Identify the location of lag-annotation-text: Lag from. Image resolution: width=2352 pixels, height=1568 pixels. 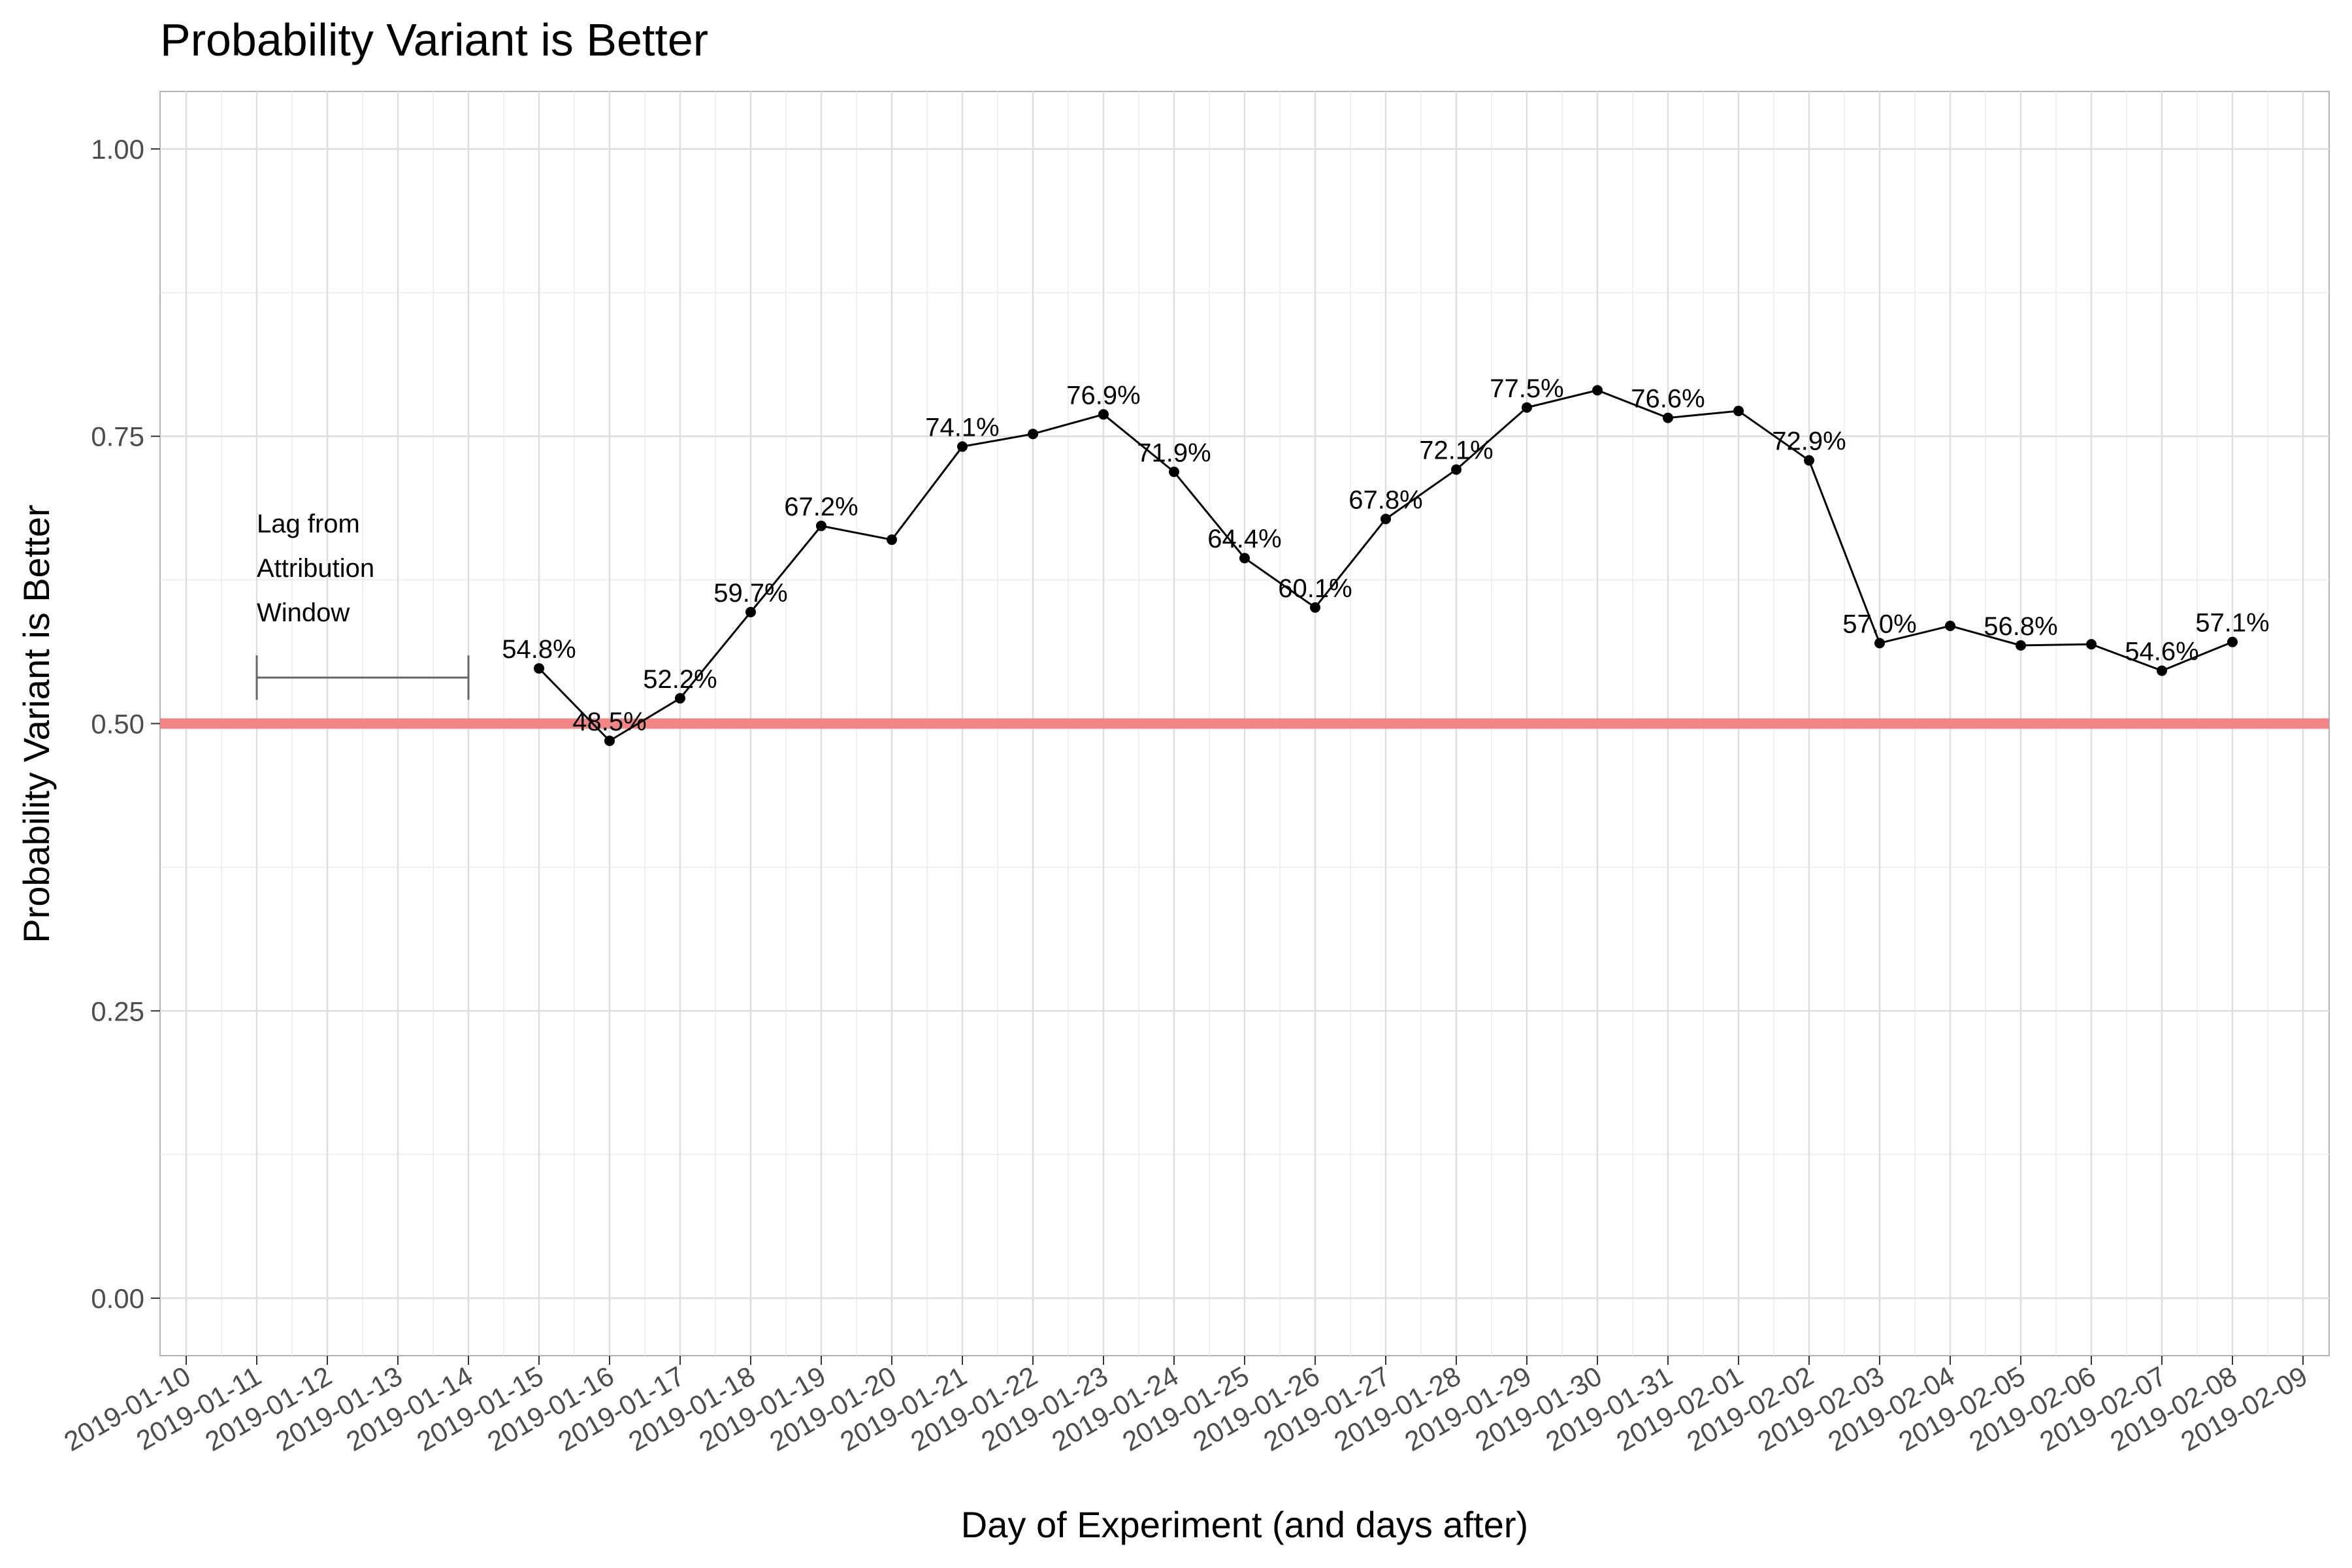
(308, 524).